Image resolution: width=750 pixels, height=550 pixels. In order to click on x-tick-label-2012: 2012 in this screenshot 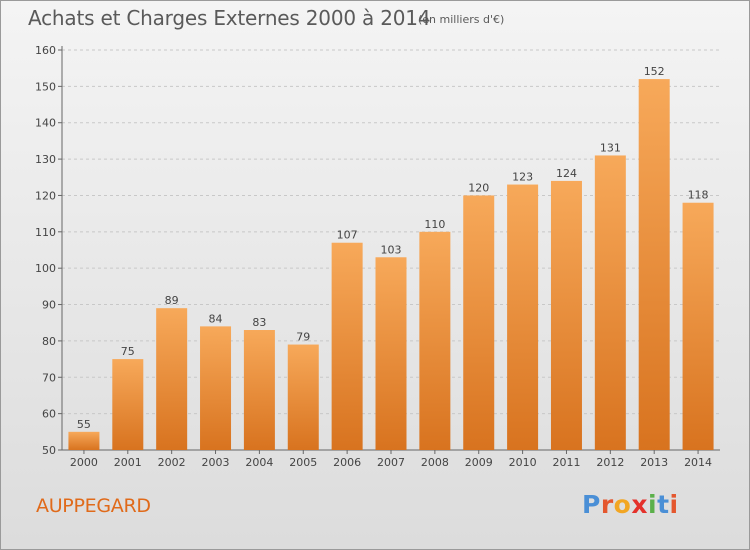, I will do `click(610, 462)`.